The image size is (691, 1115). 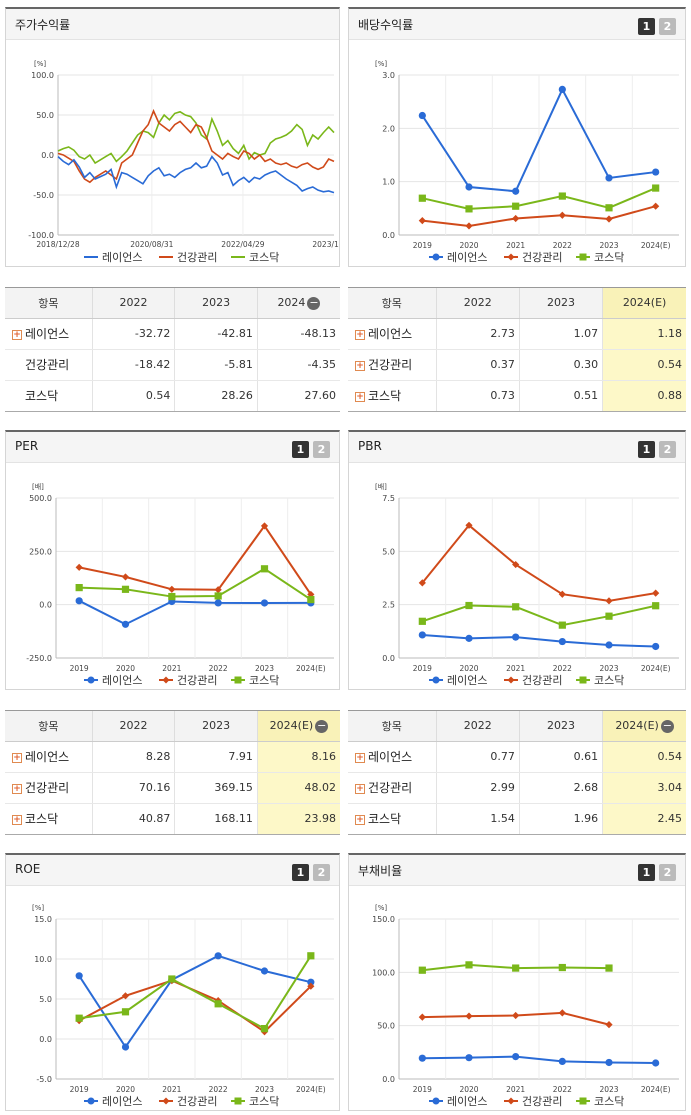 What do you see at coordinates (478, 395) in the screenshot?
I see `value-cell: 0.73` at bounding box center [478, 395].